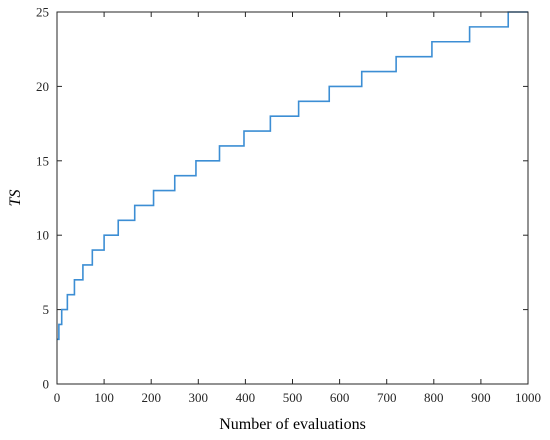  Describe the element at coordinates (246, 397) in the screenshot. I see `x-tick-label: 400` at that location.